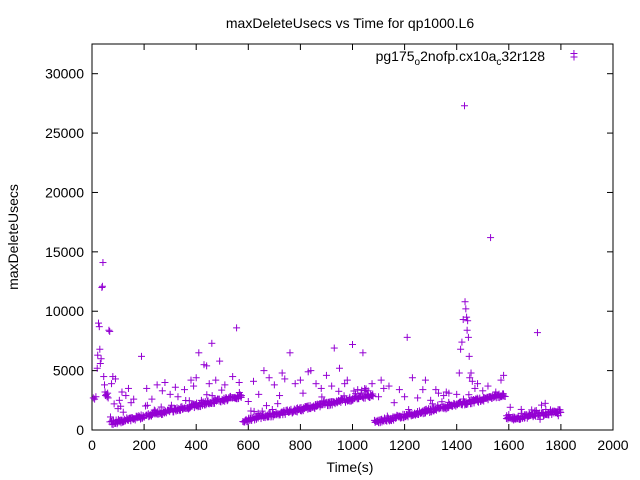  Describe the element at coordinates (350, 467) in the screenshot. I see `x-axis-label: Time(s)` at that location.